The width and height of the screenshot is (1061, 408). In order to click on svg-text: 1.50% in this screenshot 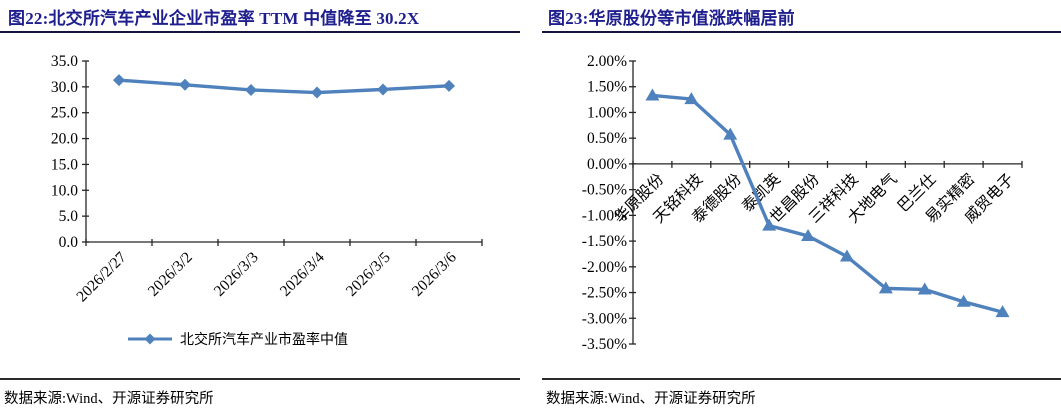, I will do `click(607, 87)`.